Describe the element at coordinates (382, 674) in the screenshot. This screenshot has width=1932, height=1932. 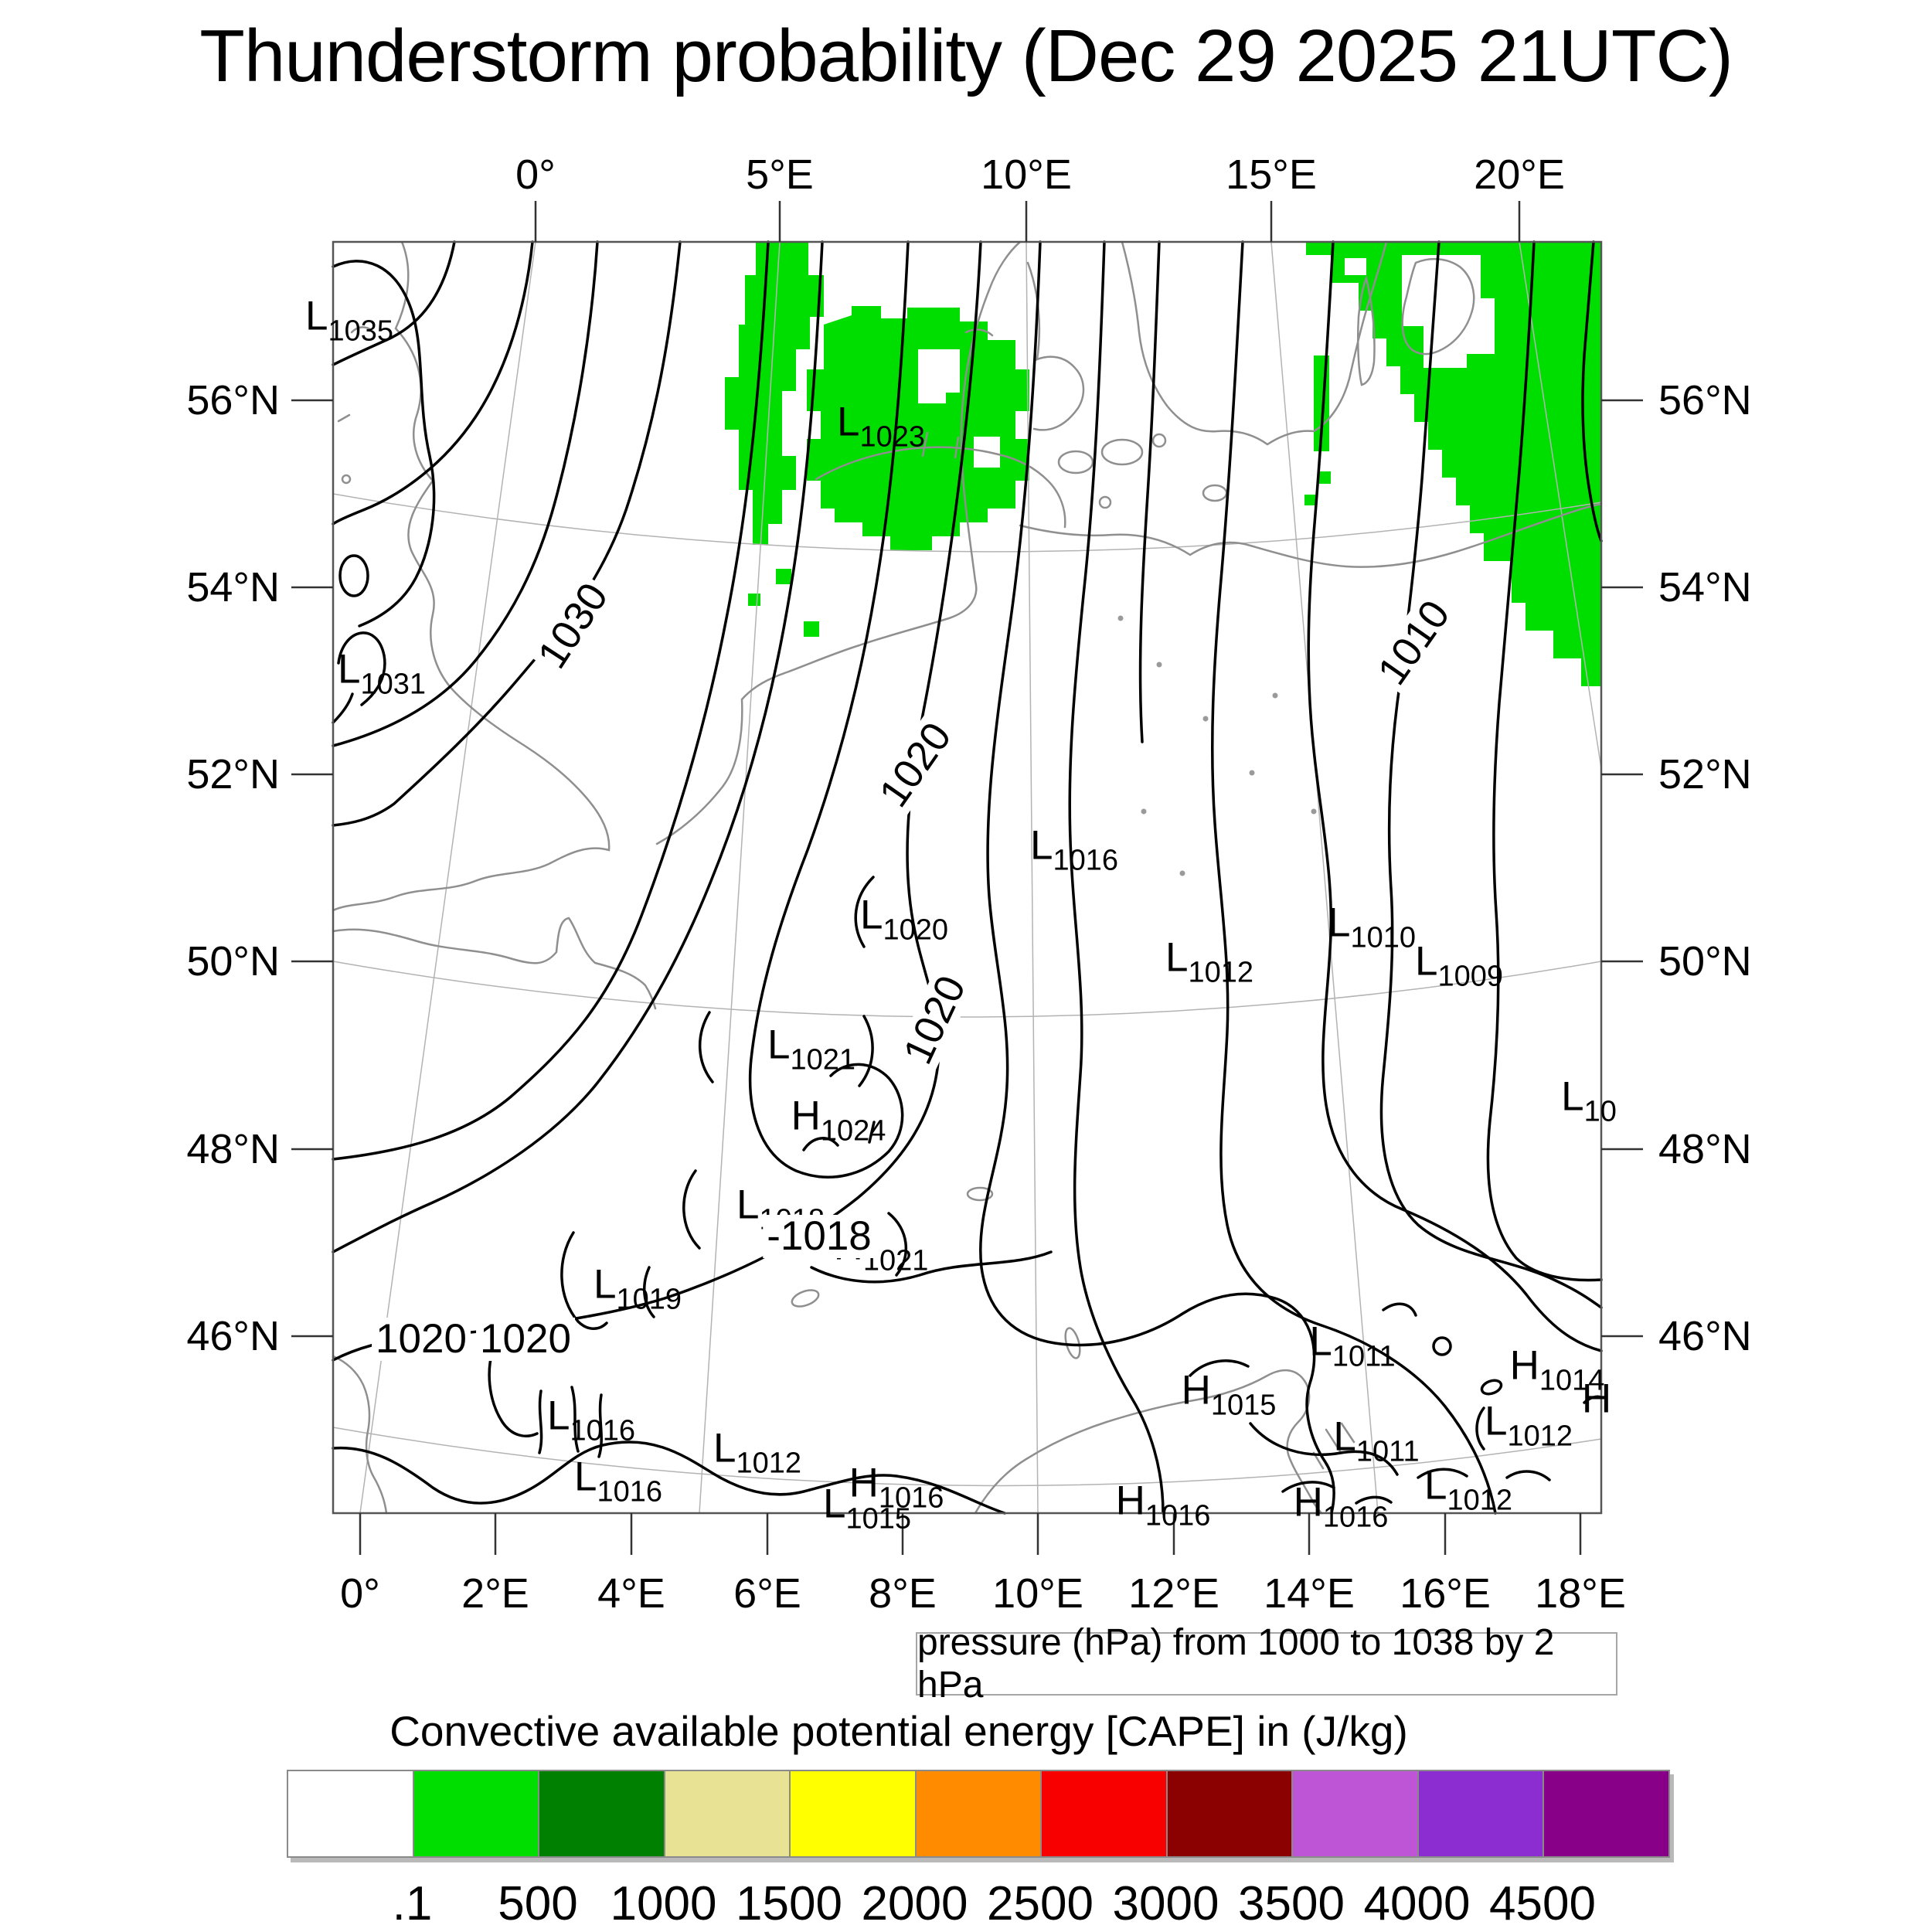
I see `pressure-center-label: L 1031` at that location.